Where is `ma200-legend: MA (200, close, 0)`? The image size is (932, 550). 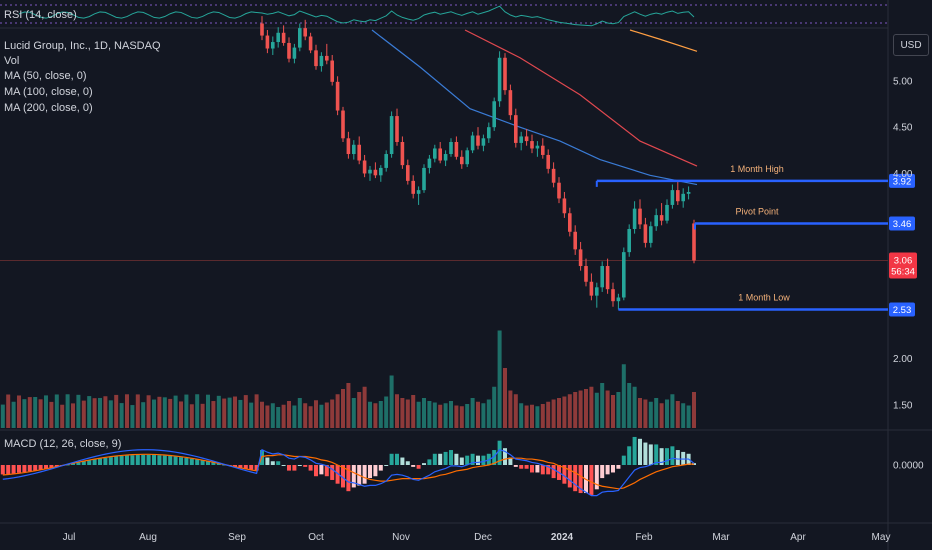
ma200-legend: MA (200, close, 0) is located at coordinates (48, 108).